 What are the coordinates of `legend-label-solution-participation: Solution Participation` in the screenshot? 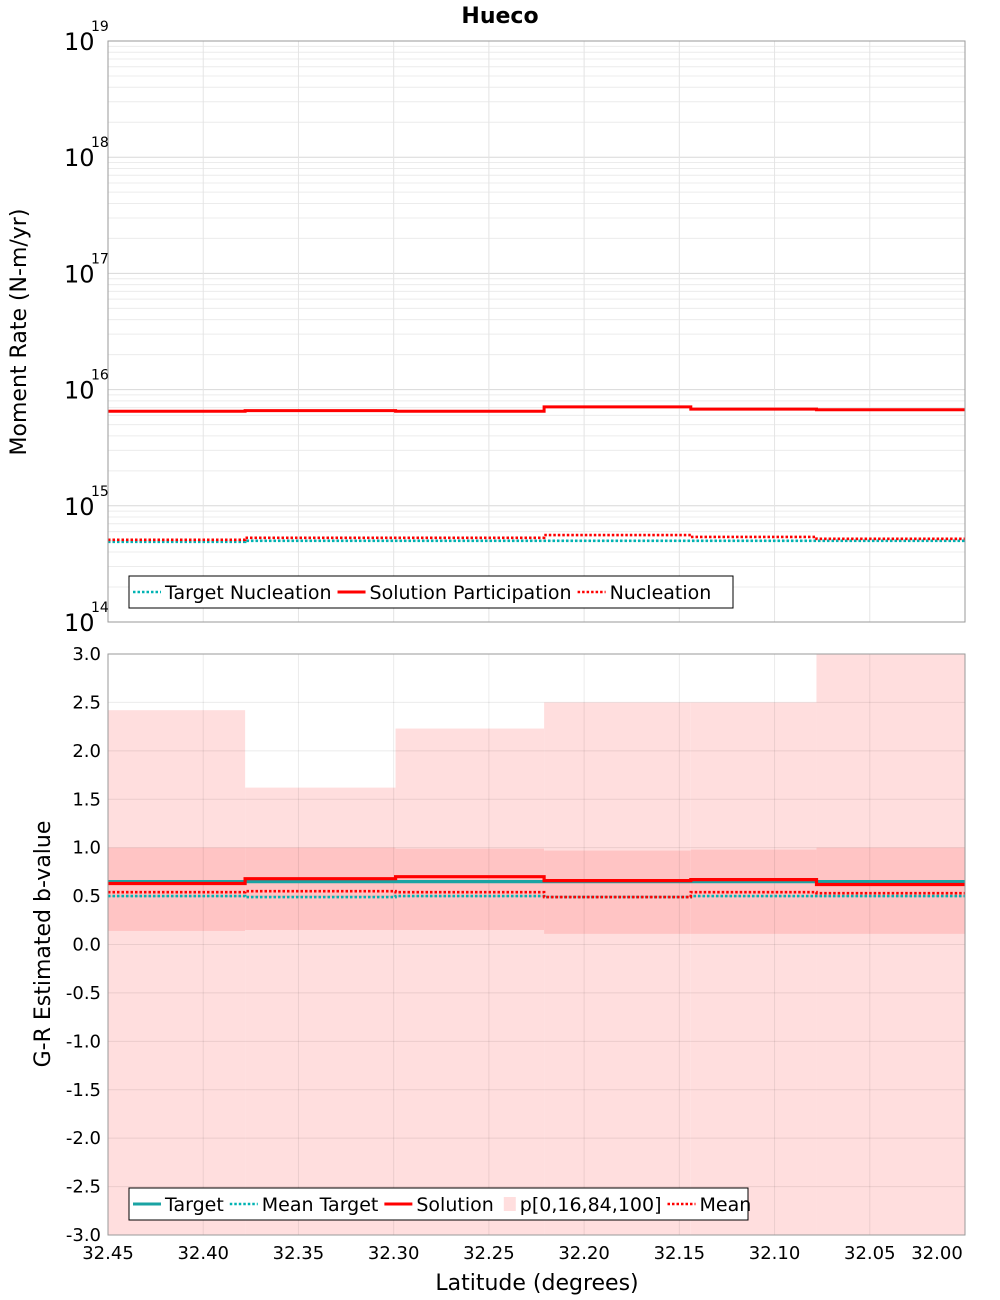 It's located at (471, 593).